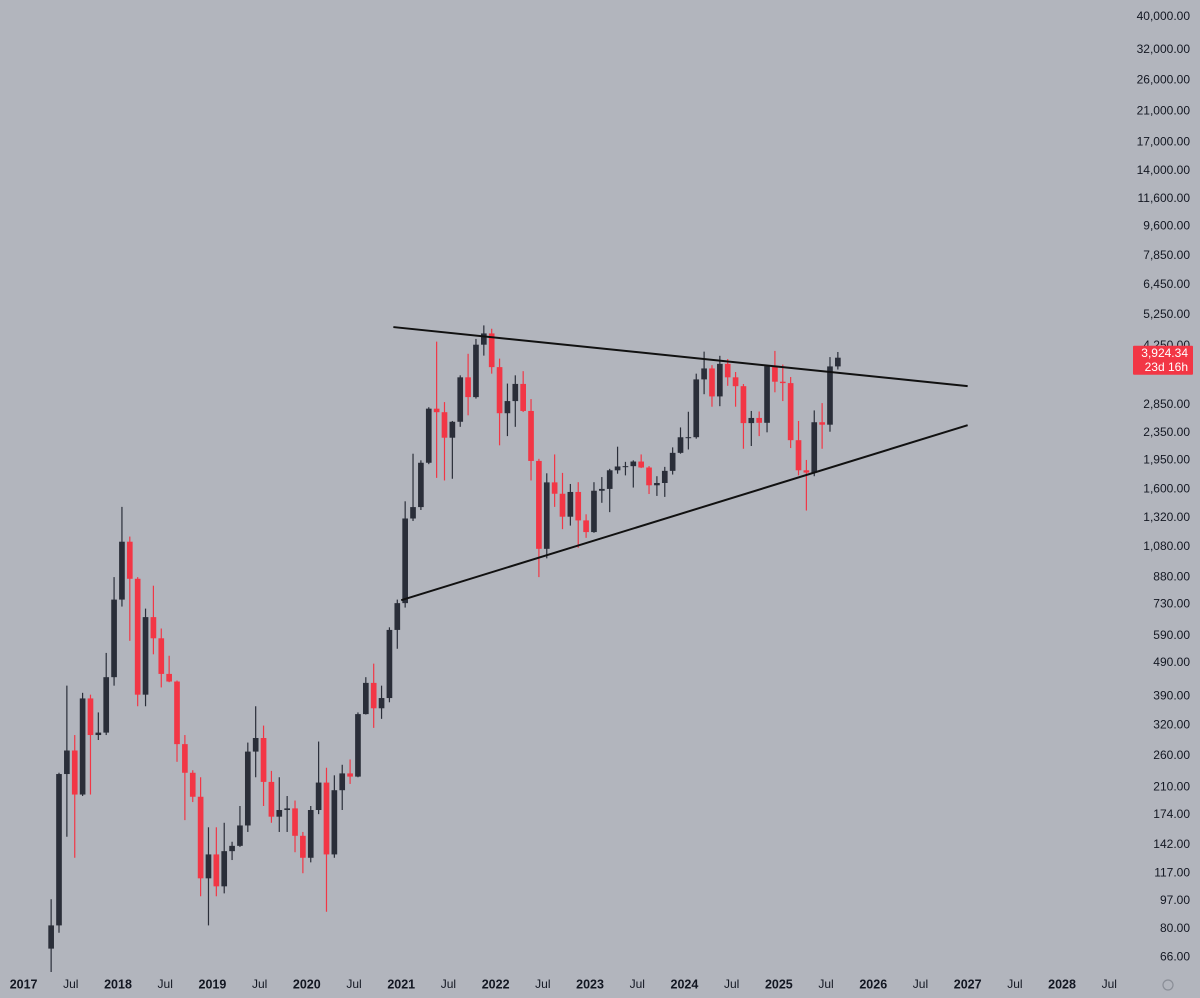 The image size is (1200, 998). I want to click on y-tick-label: 7,850.00, so click(1166, 255).